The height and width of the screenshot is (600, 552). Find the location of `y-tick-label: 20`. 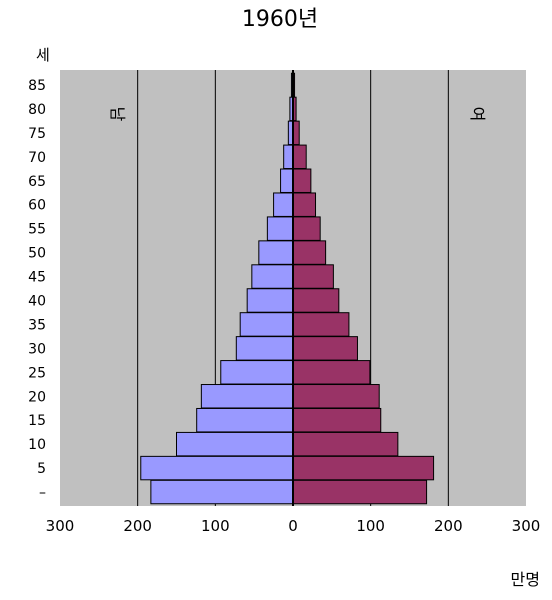

y-tick-label: 20 is located at coordinates (37, 397).